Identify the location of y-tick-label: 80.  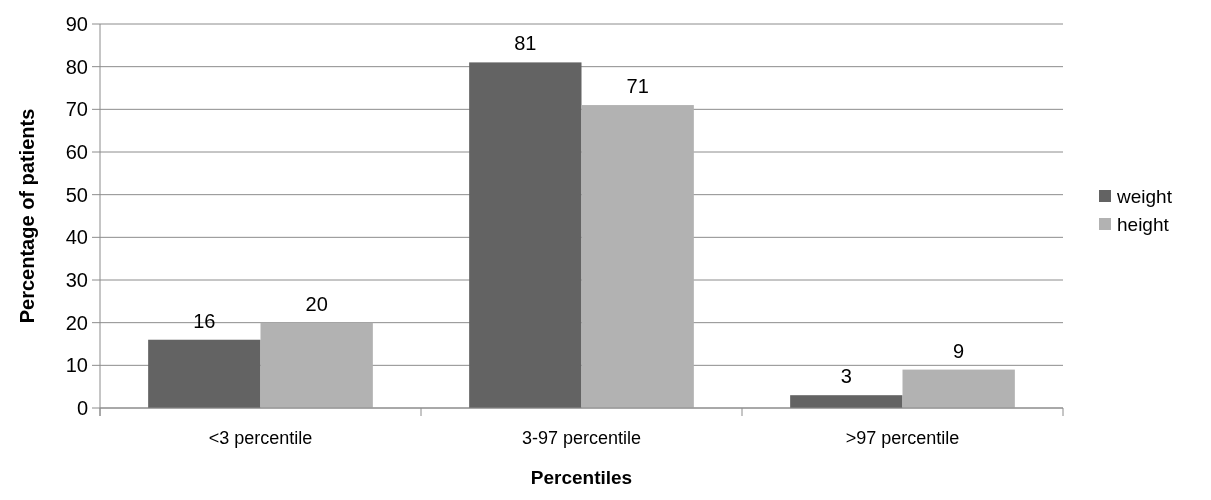
(76, 66).